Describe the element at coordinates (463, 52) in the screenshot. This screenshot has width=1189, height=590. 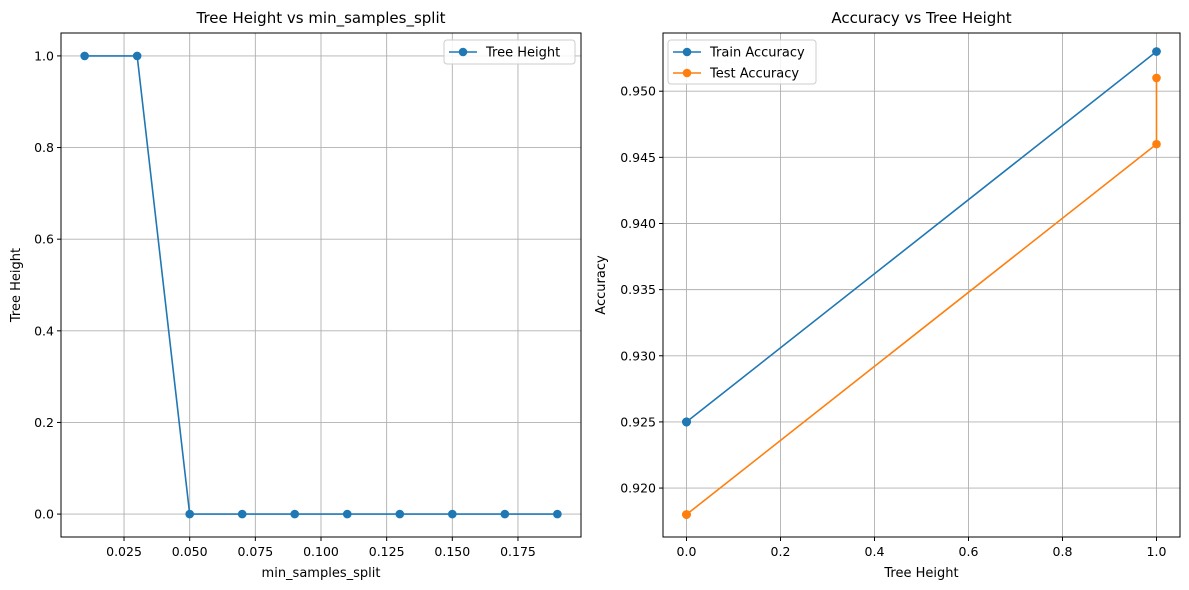
I see `legend-marker-tree-height` at that location.